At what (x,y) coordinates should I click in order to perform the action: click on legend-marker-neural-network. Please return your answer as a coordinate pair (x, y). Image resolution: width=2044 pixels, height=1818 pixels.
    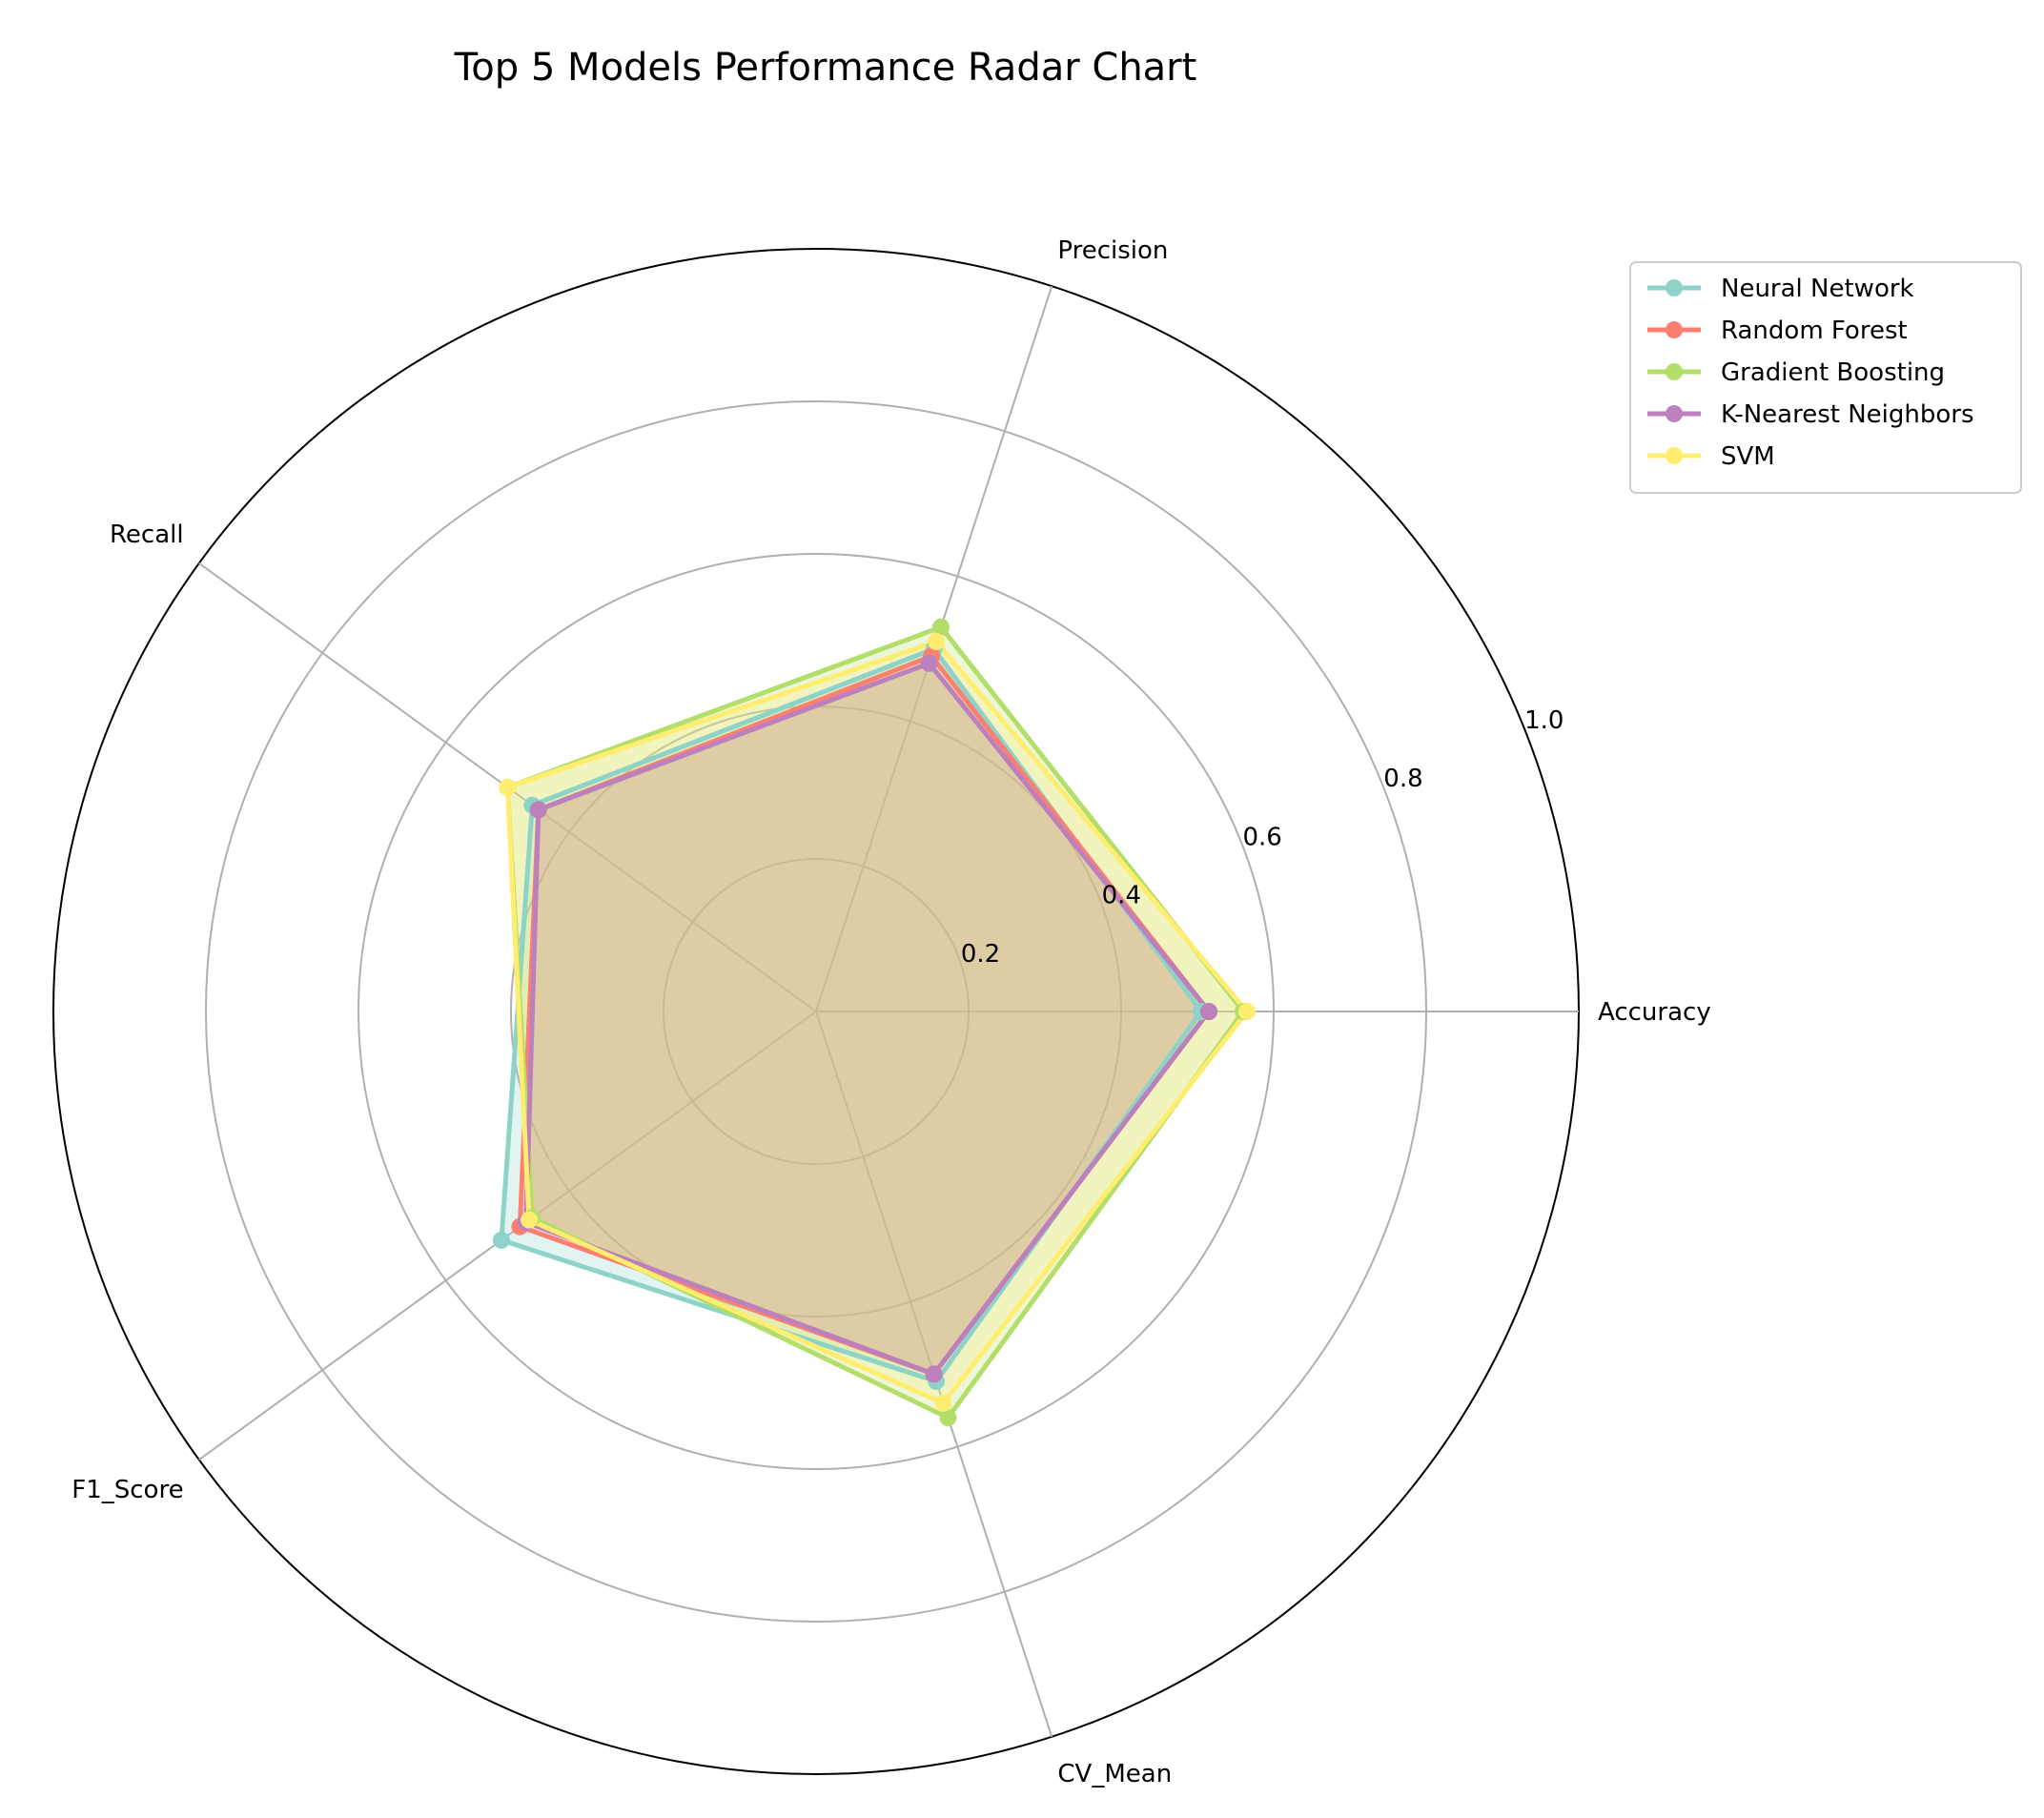
    Looking at the image, I should click on (1674, 287).